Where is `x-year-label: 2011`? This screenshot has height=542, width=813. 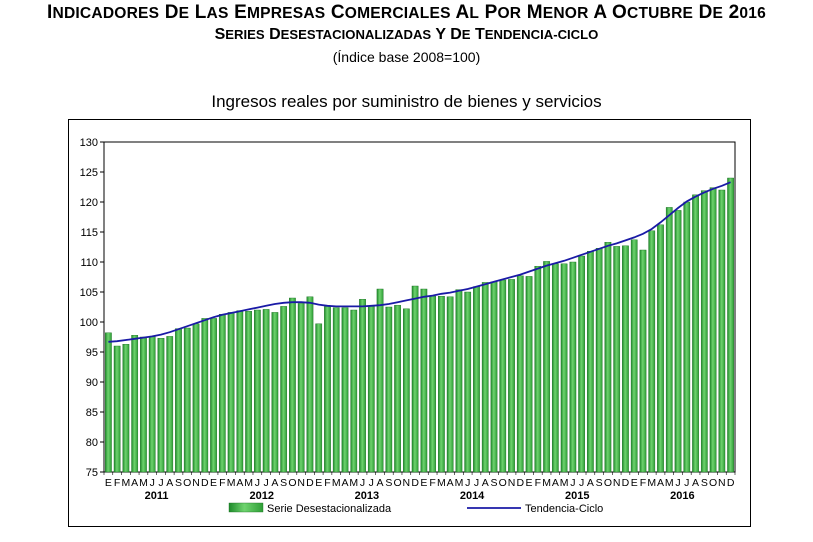 x-year-label: 2011 is located at coordinates (157, 496).